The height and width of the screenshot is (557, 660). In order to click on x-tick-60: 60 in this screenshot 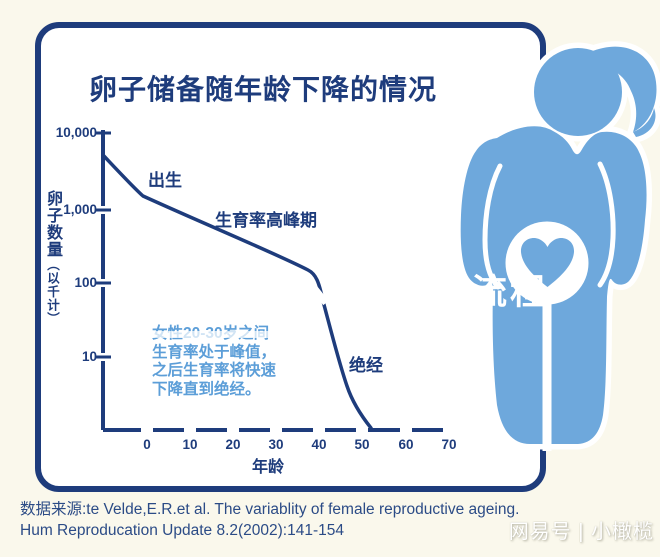, I will do `click(405, 444)`.